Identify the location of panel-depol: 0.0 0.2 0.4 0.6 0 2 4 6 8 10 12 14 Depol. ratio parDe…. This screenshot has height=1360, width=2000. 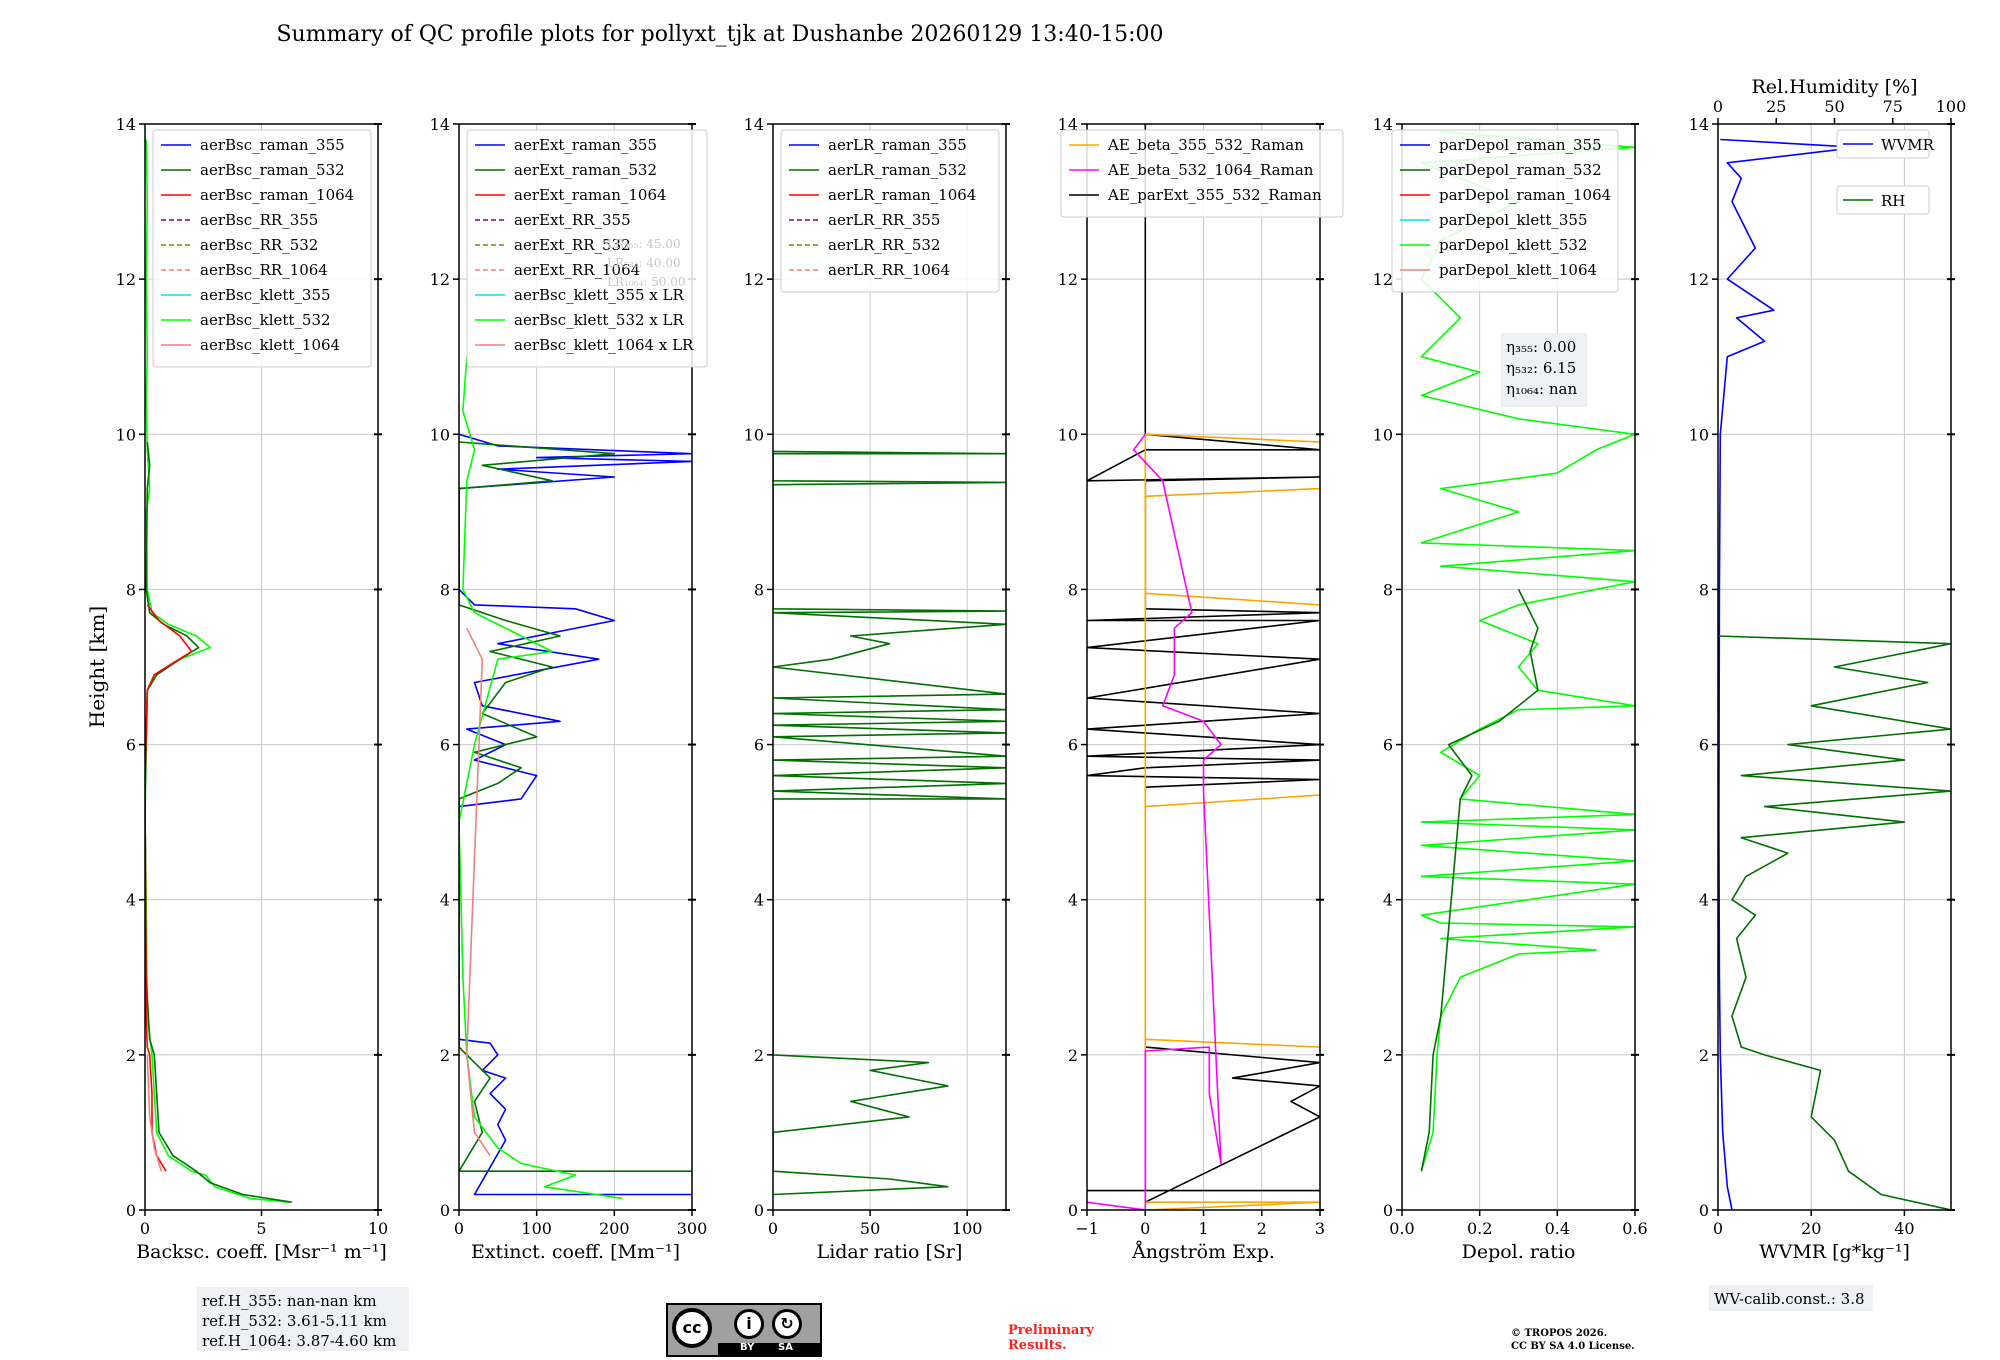
(1510, 689).